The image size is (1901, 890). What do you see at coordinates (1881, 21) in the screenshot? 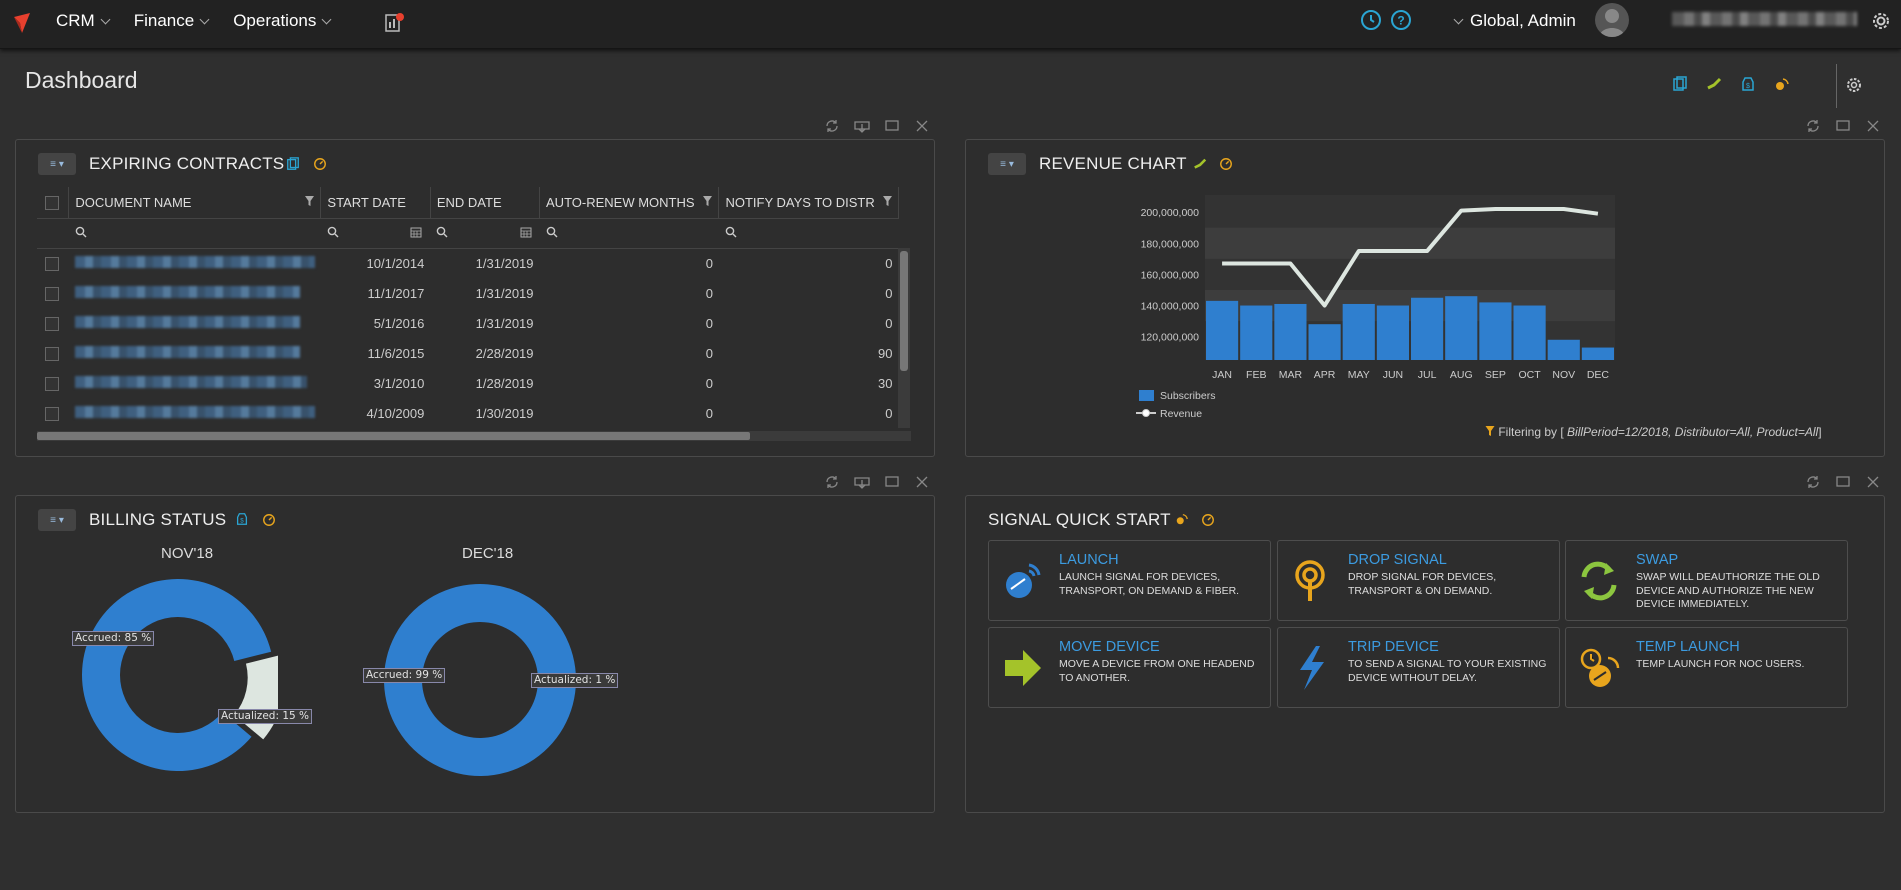
I see `gear-icon` at bounding box center [1881, 21].